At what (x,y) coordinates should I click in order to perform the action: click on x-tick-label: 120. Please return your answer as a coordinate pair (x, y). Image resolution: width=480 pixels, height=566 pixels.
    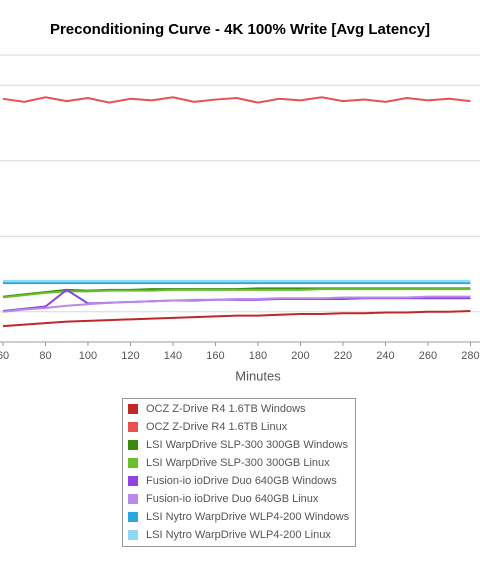
    Looking at the image, I should click on (130, 356).